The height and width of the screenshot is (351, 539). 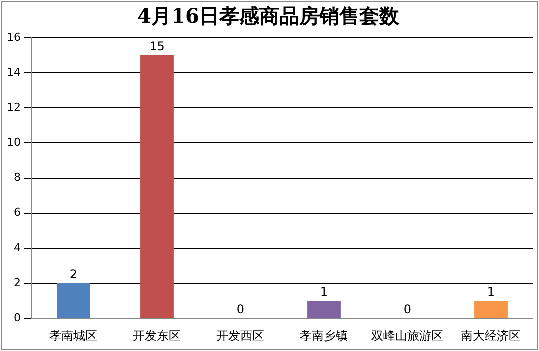 I want to click on data-label: 2, so click(x=74, y=275).